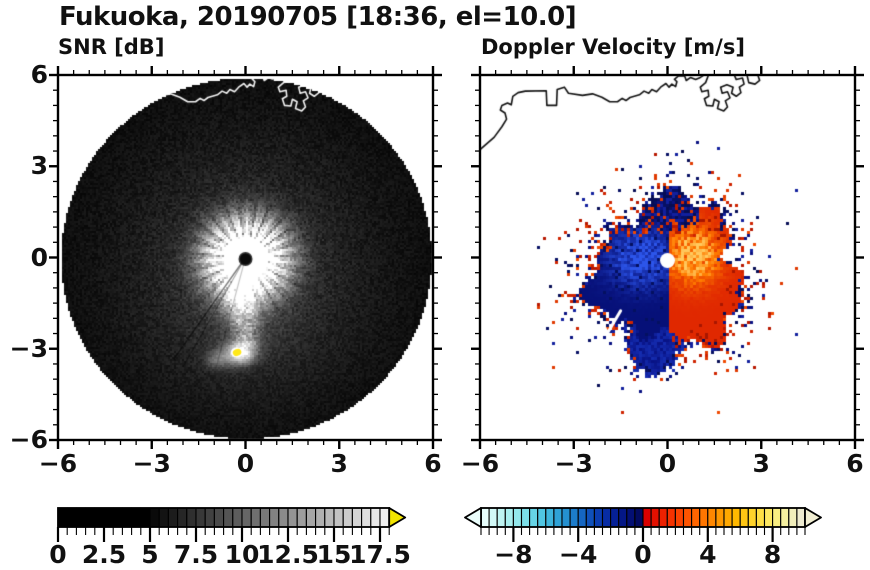  Describe the element at coordinates (473, 517) in the screenshot. I see `velocity-colorbar-under-arrow` at that location.